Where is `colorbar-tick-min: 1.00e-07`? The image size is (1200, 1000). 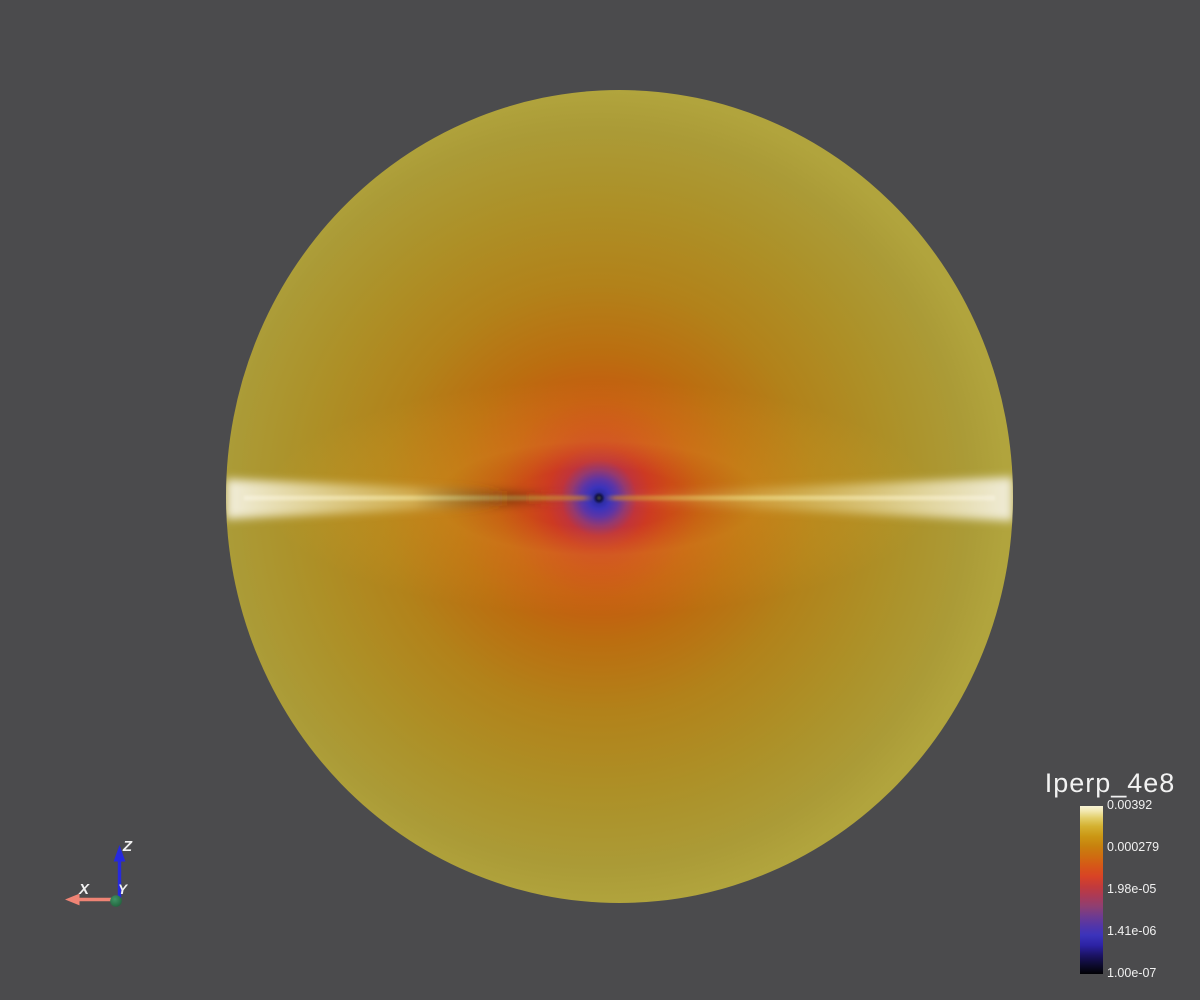 colorbar-tick-min: 1.00e-07 is located at coordinates (1132, 973).